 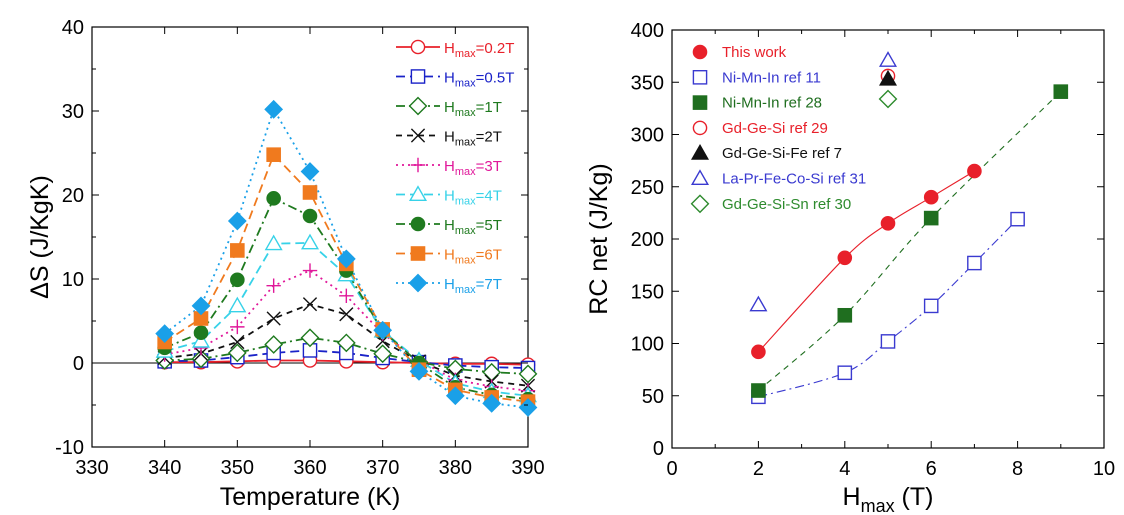 What do you see at coordinates (878, 505) in the screenshot?
I see `right-x-label-sub: max` at bounding box center [878, 505].